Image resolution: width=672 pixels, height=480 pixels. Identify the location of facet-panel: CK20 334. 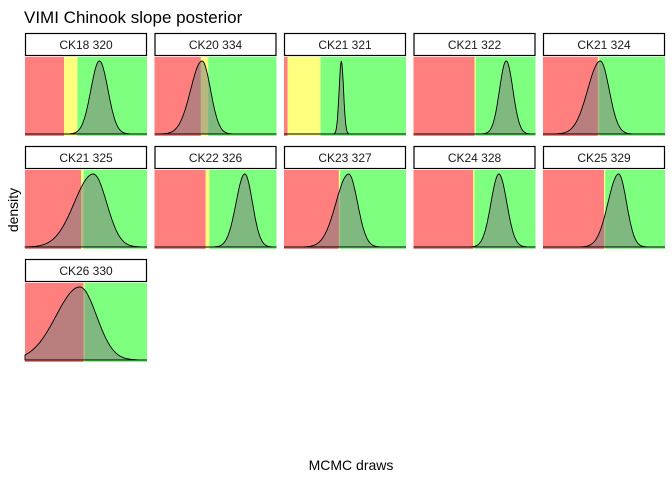
(215, 84).